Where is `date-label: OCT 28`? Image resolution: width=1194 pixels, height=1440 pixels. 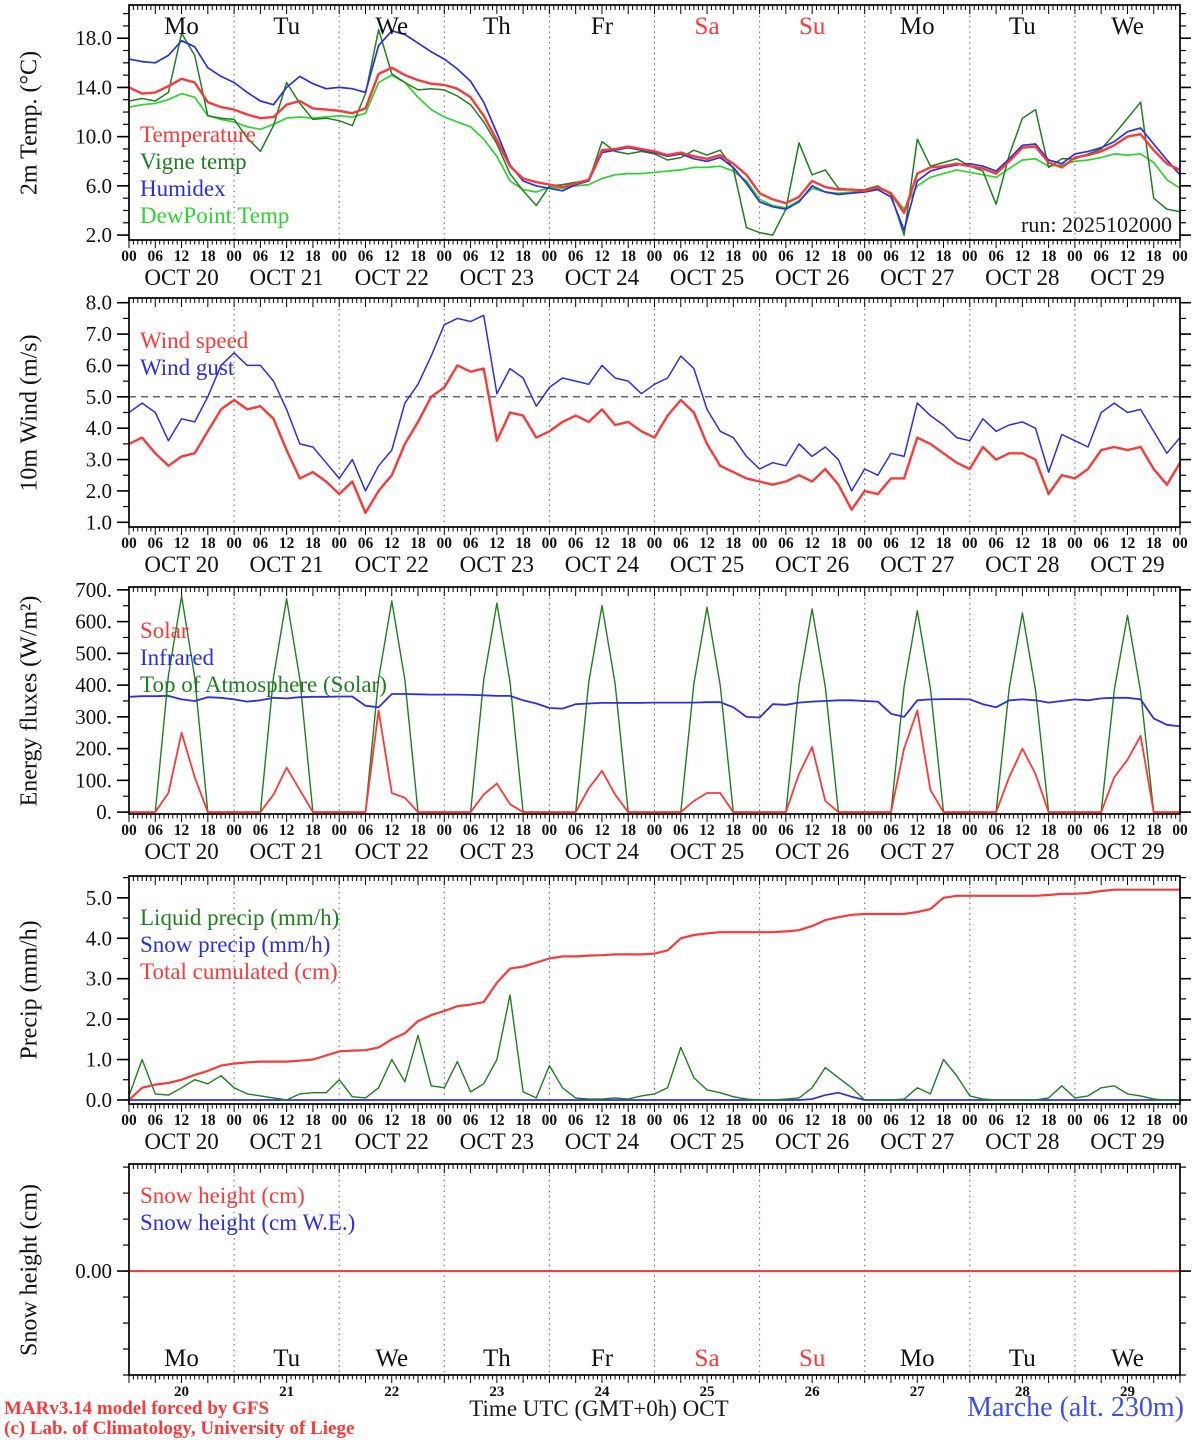 date-label: OCT 28 is located at coordinates (1022, 1141).